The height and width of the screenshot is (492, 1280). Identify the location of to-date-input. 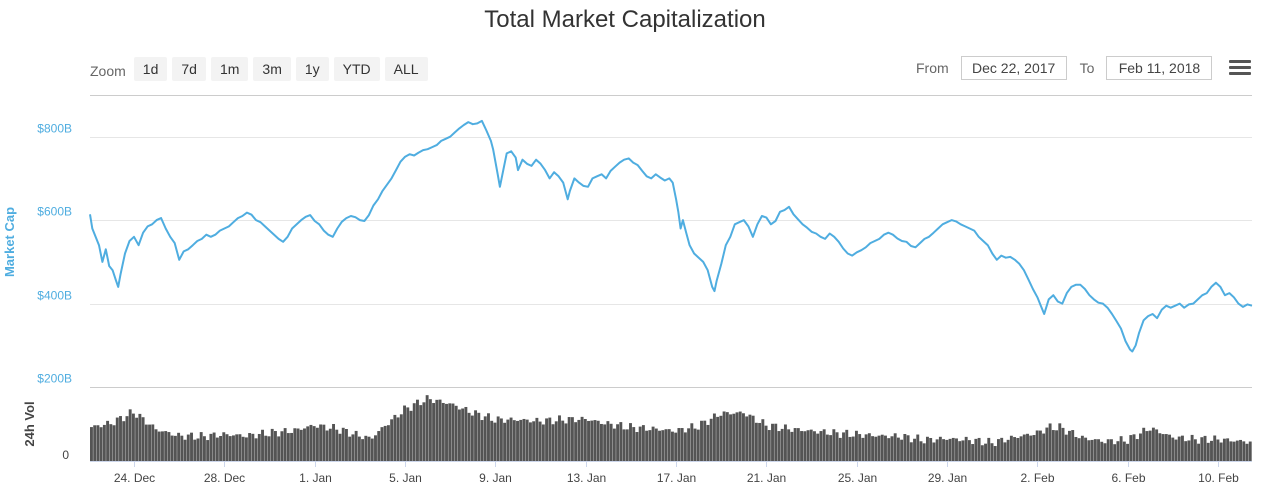
(1159, 68).